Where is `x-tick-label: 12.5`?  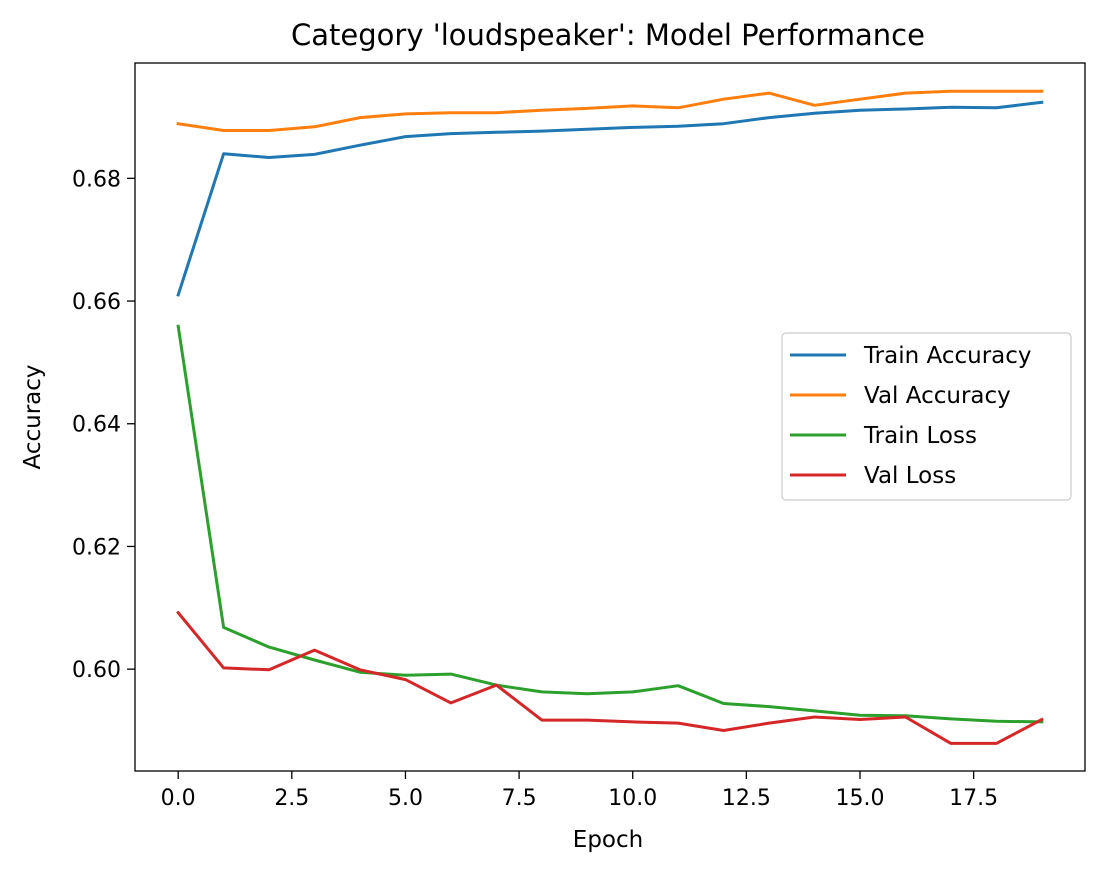
x-tick-label: 12.5 is located at coordinates (746, 798).